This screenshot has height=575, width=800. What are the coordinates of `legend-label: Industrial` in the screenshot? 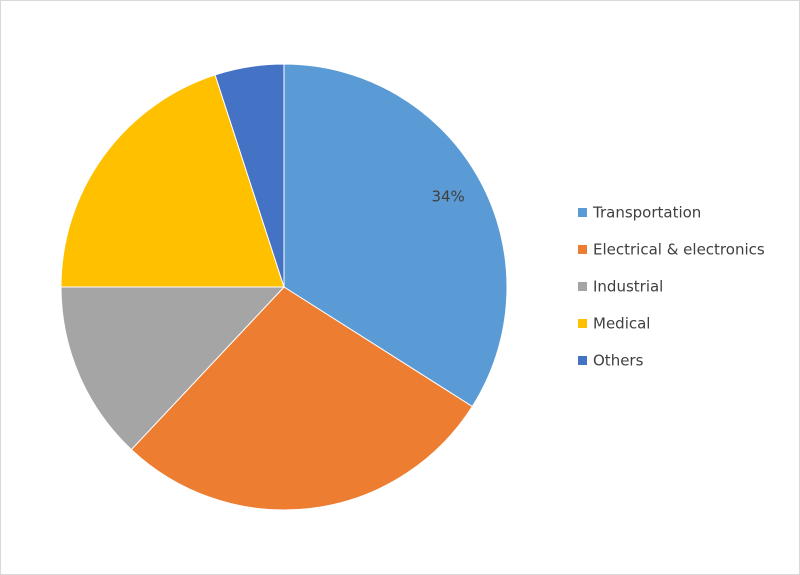 It's located at (628, 287).